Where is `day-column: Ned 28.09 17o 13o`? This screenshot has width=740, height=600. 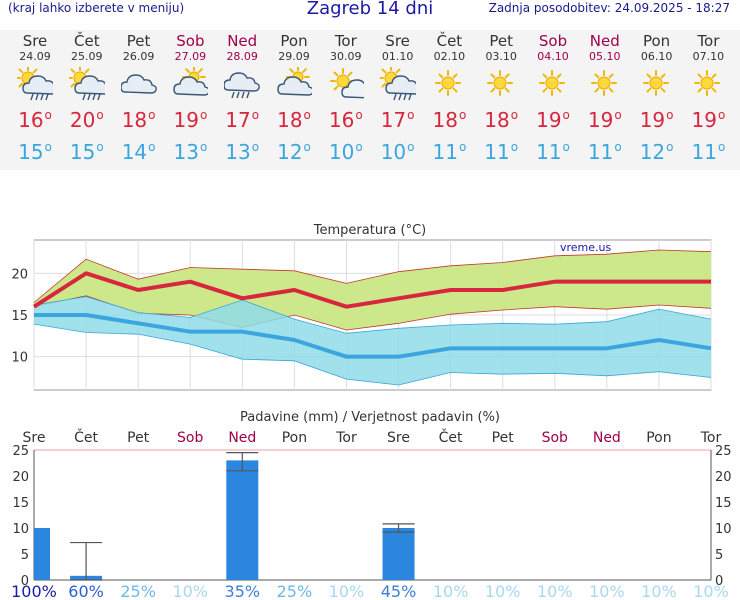 day-column: Ned 28.09 17o 13o is located at coordinates (242, 97).